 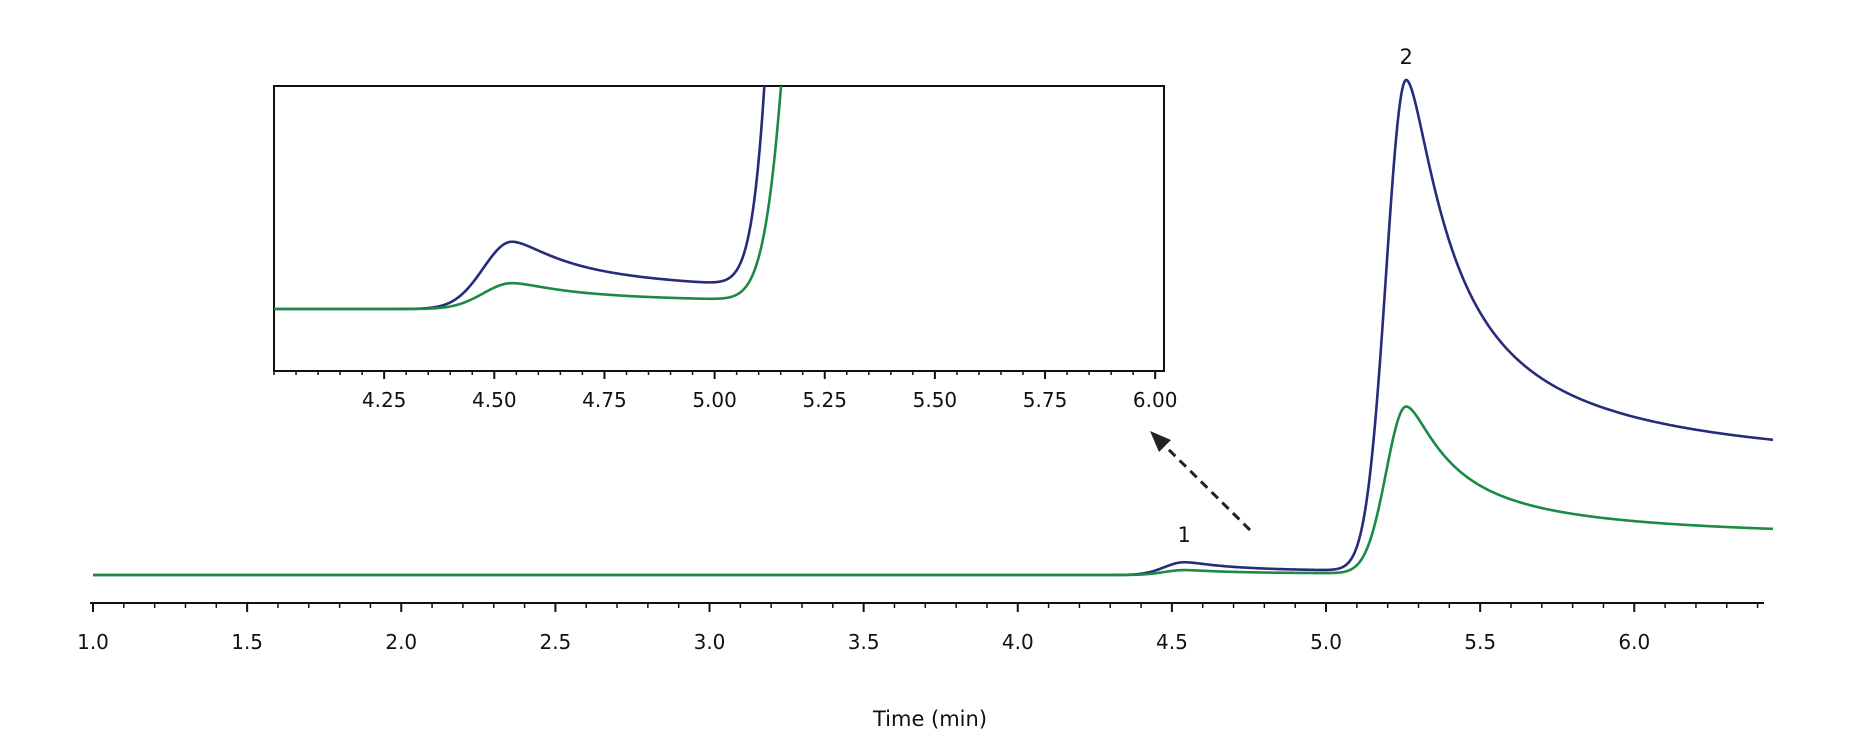 What do you see at coordinates (929, 719) in the screenshot?
I see `x-axis-title: Time (min)` at bounding box center [929, 719].